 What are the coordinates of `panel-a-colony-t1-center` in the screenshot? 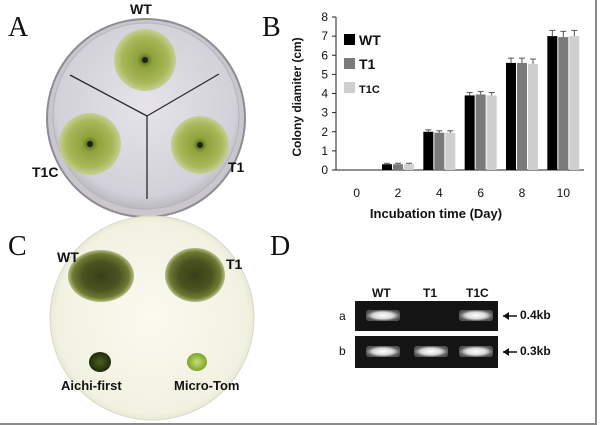 It's located at (200, 145).